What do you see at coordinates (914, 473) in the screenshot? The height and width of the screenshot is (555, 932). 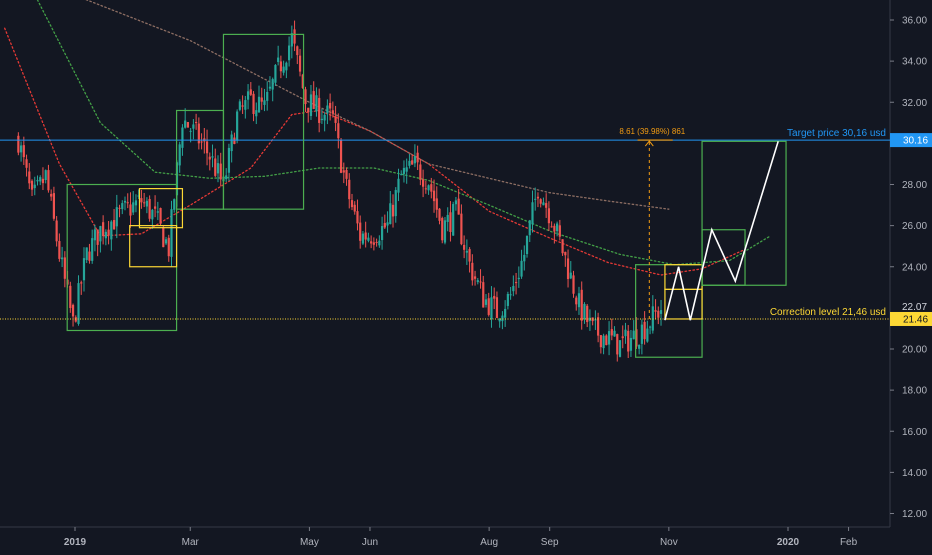 I see `y-tick-label: 14.00` at bounding box center [914, 473].